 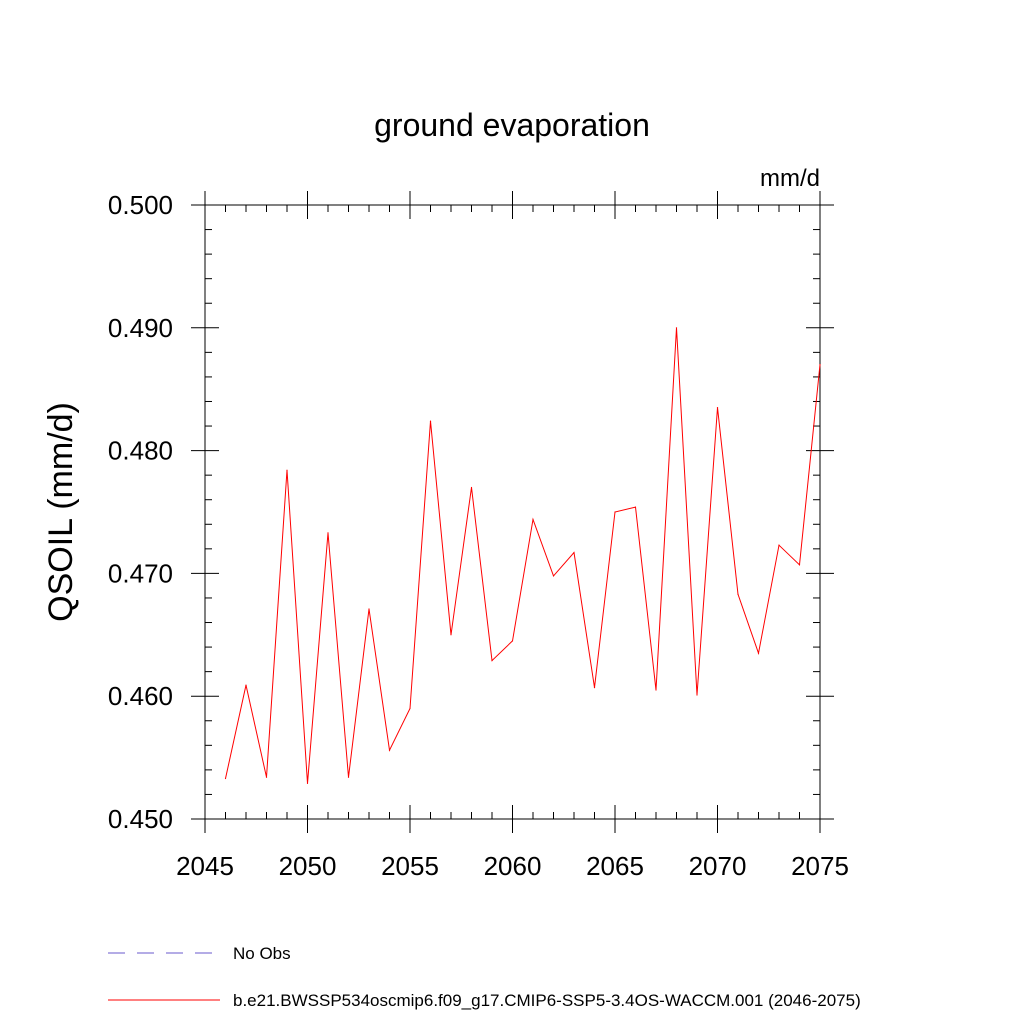 What do you see at coordinates (513, 866) in the screenshot?
I see `x-tick-label: 2060` at bounding box center [513, 866].